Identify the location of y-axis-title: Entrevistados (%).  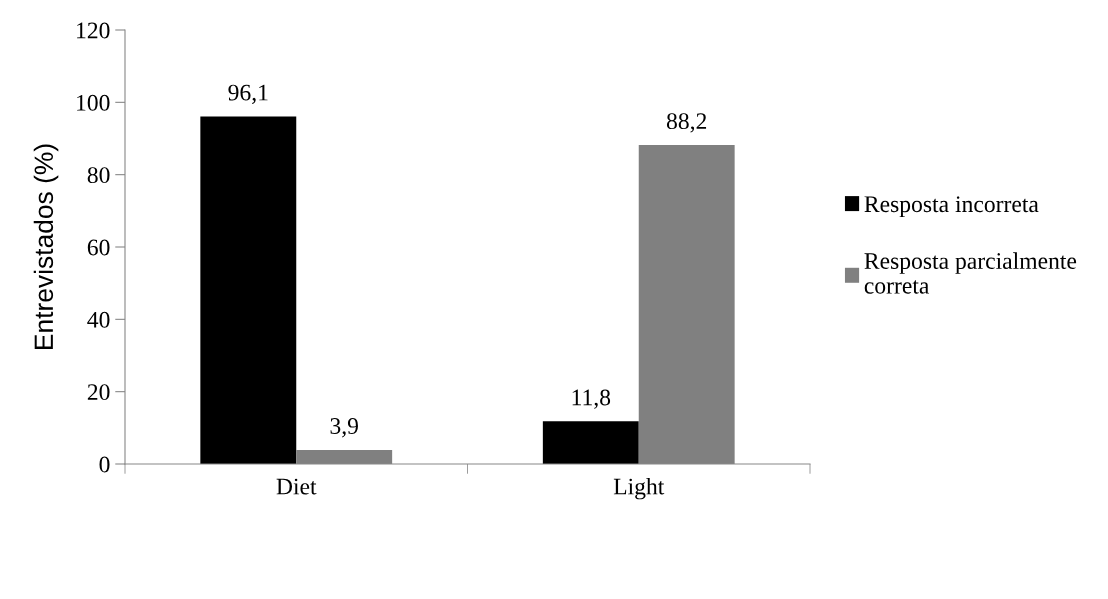
(46, 246).